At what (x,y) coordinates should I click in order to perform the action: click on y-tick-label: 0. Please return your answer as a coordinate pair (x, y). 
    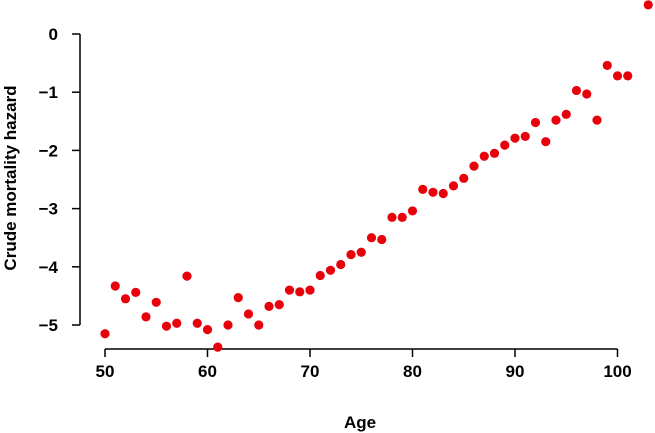
    Looking at the image, I should click on (53, 34).